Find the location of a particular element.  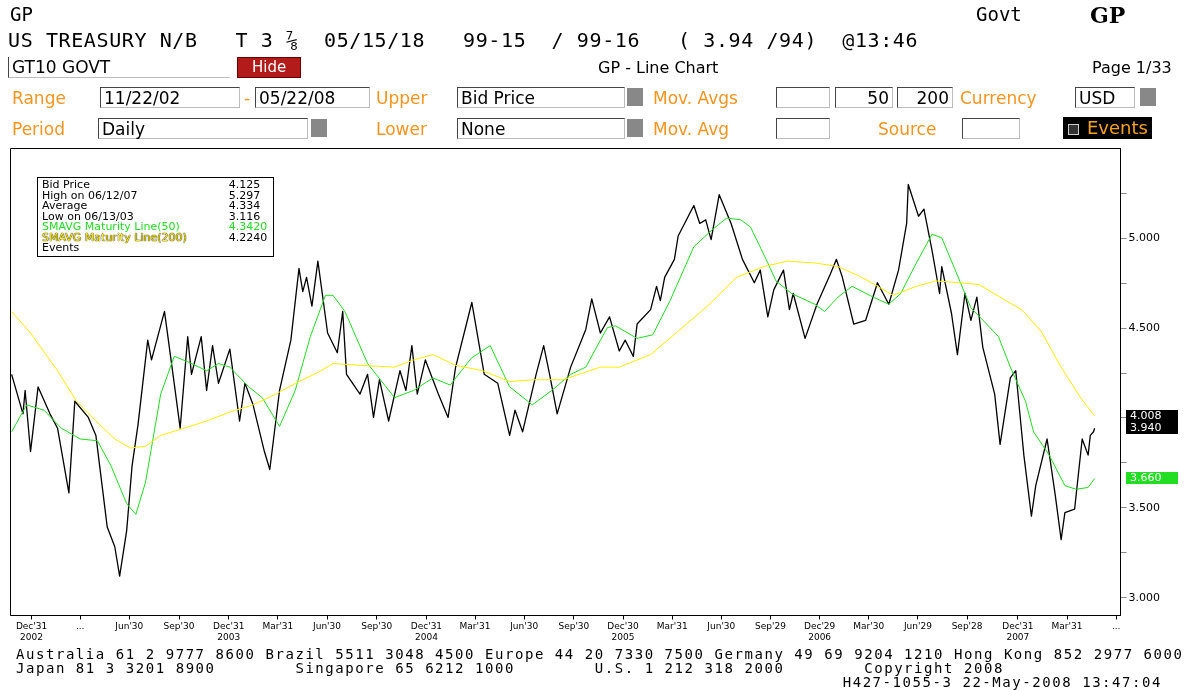

annotation: 4.2240 is located at coordinates (248, 237).